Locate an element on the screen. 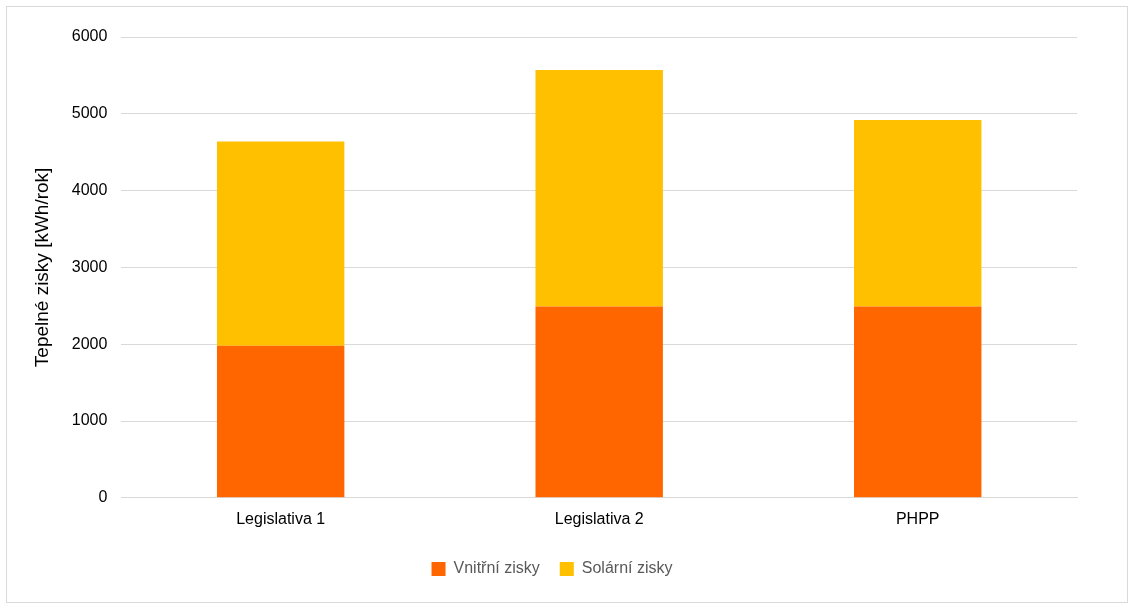 This screenshot has height=607, width=1132. legend-label: Solární zisky is located at coordinates (627, 568).